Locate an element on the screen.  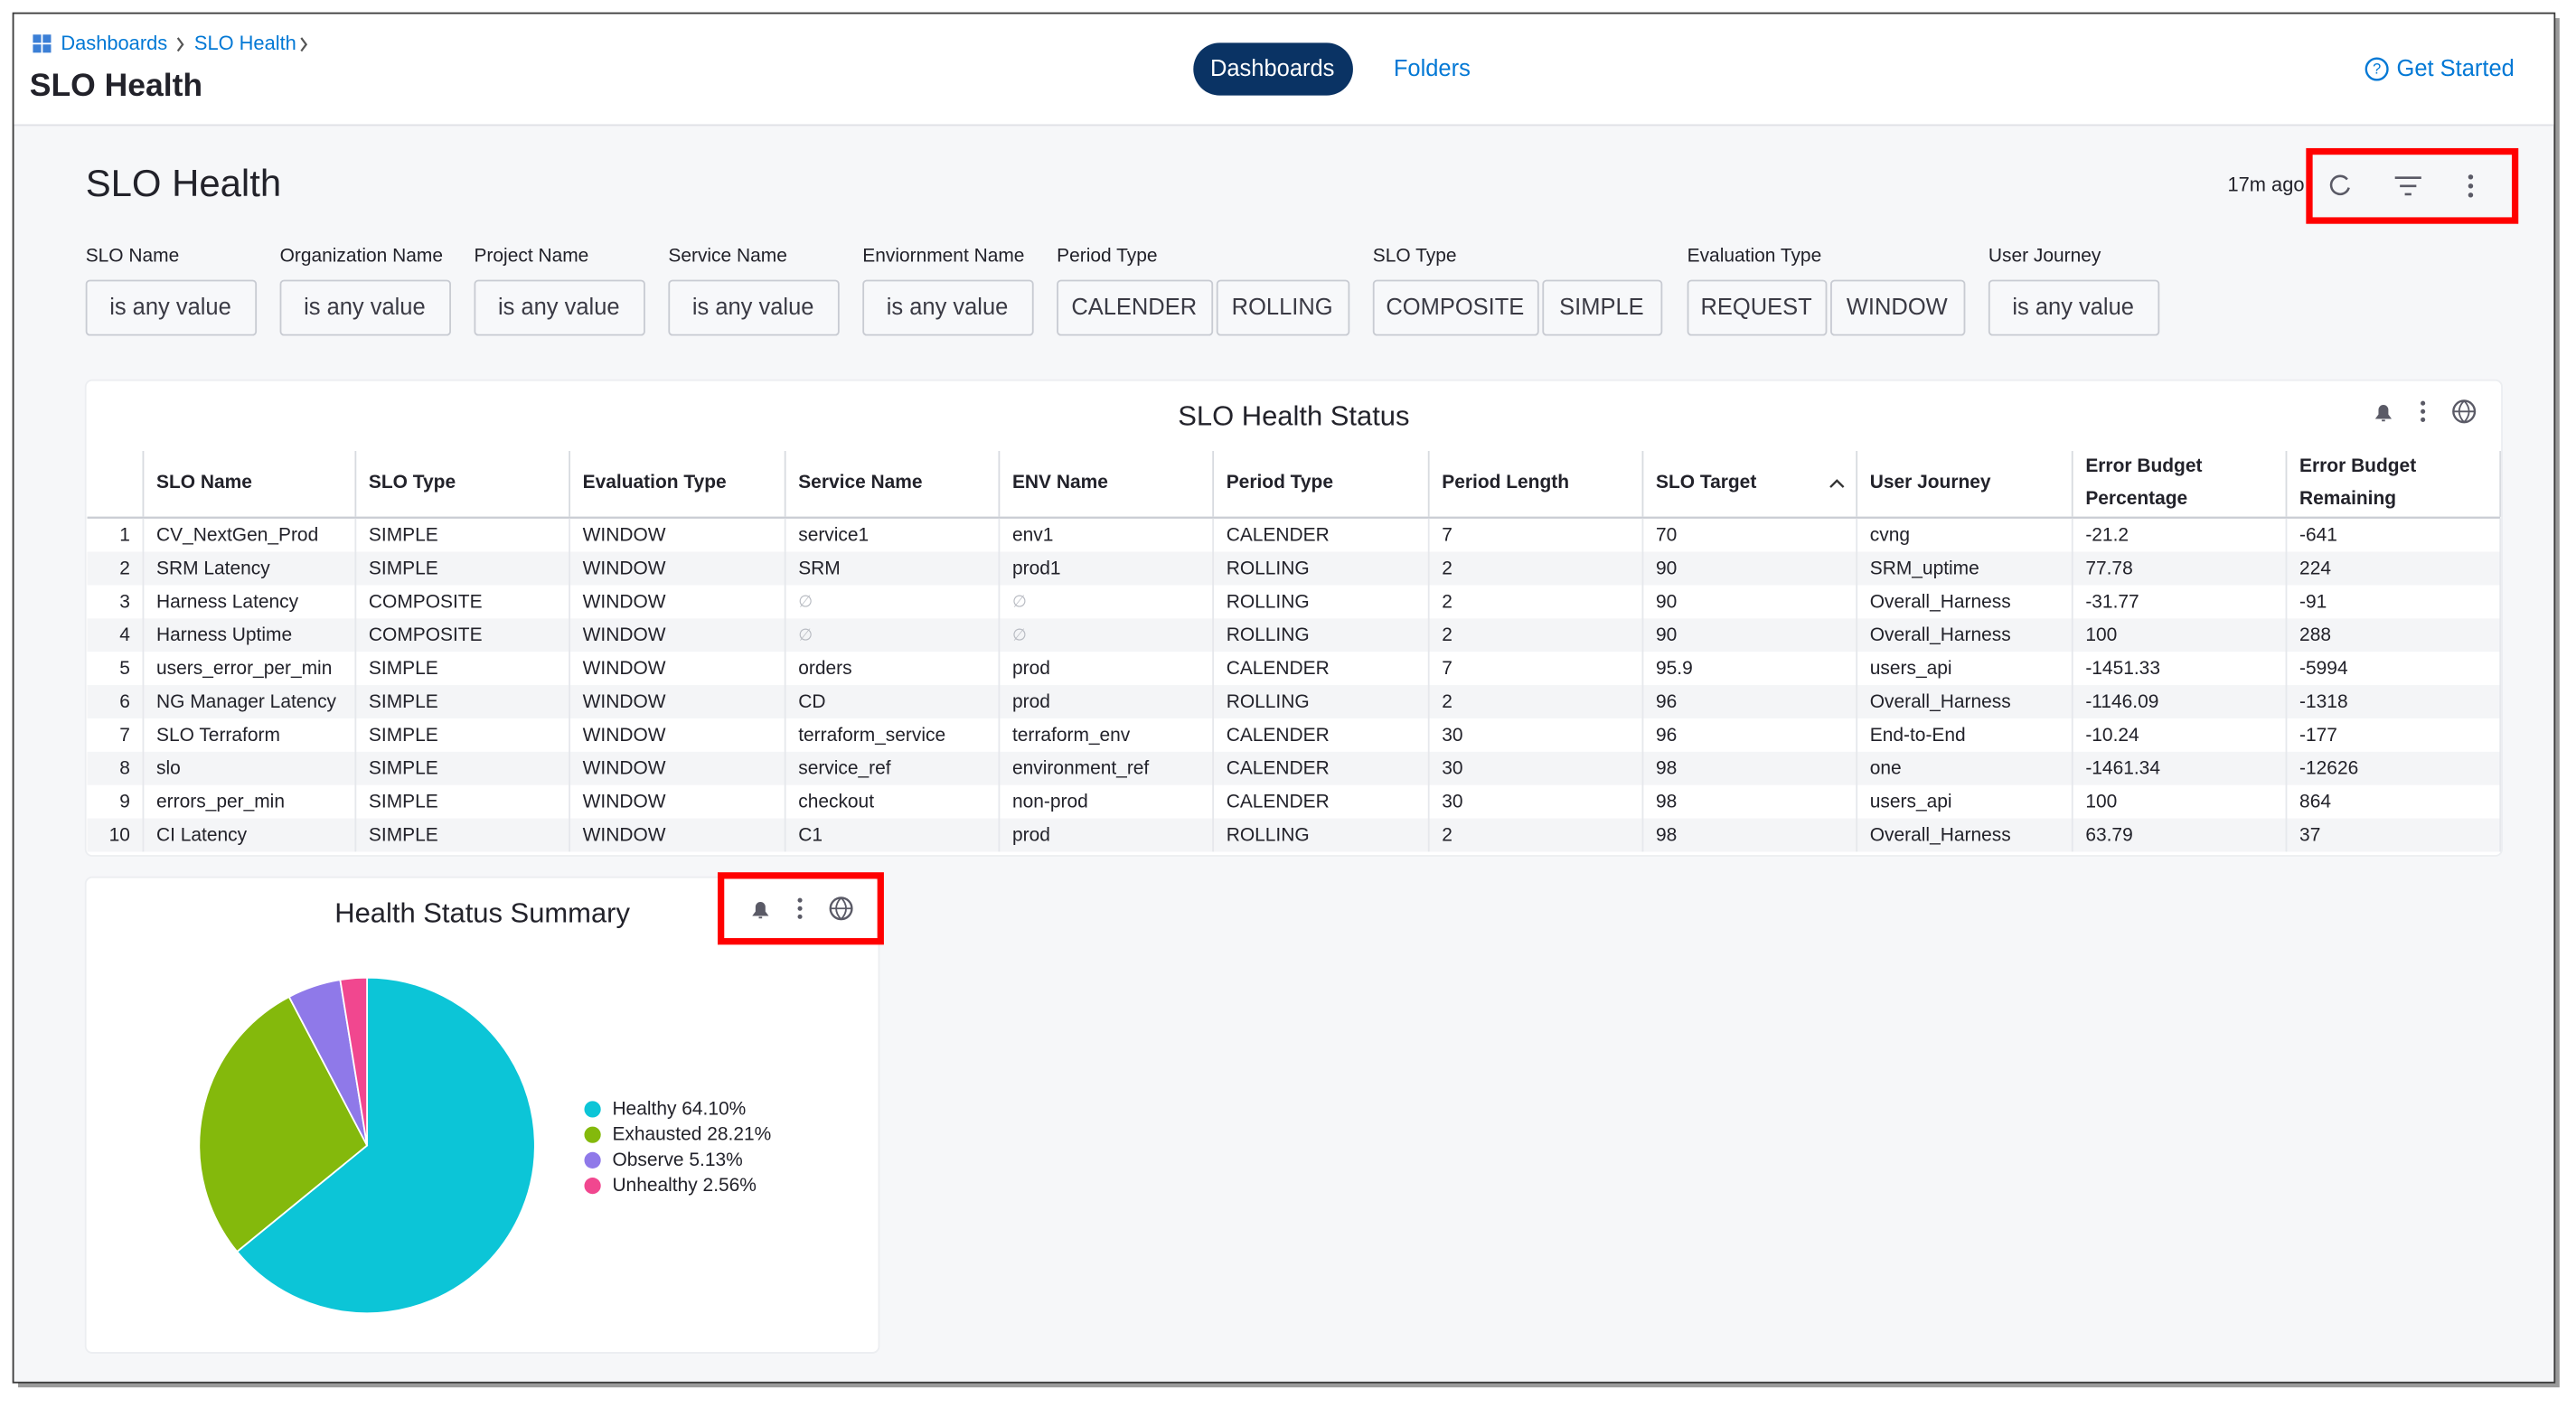
filter-label: SLO Name is located at coordinates (133, 256).